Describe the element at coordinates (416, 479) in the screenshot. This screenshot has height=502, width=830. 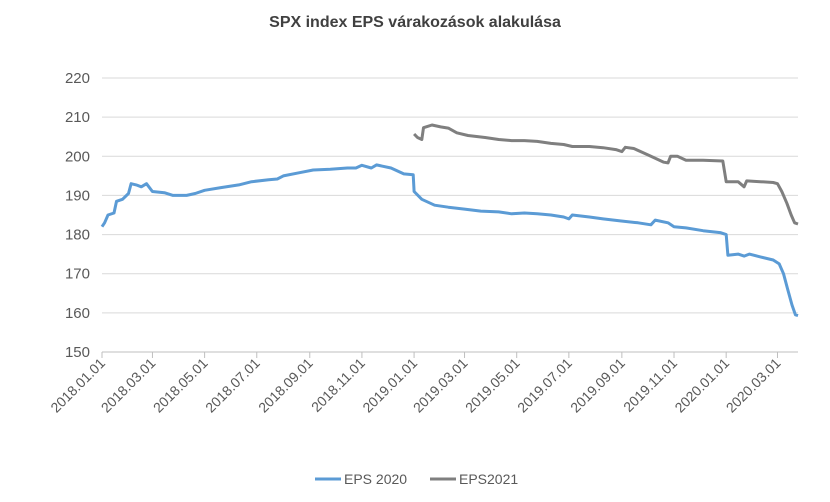
I see `legend: EPS 2020 EPS2021` at that location.